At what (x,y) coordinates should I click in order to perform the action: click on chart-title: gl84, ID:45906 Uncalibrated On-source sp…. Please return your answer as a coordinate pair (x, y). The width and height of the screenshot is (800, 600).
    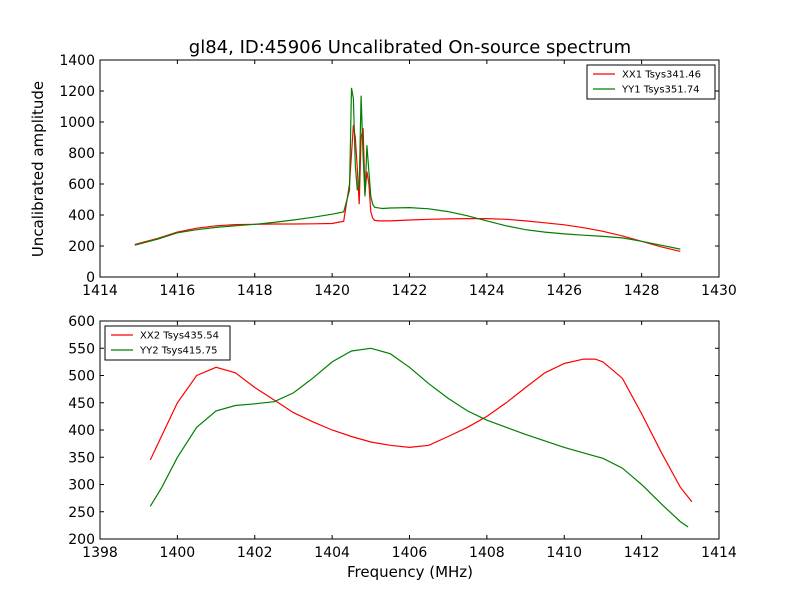
    Looking at the image, I should click on (410, 47).